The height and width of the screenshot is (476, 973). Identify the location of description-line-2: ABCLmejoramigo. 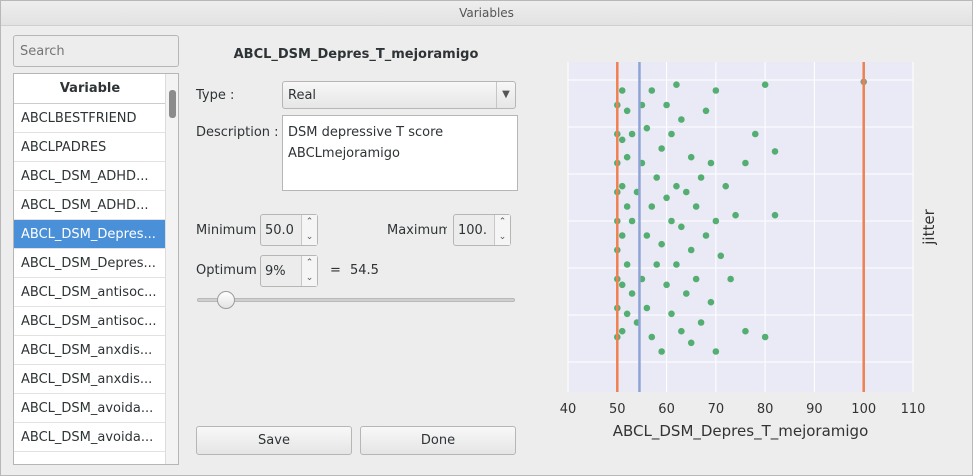
(344, 153).